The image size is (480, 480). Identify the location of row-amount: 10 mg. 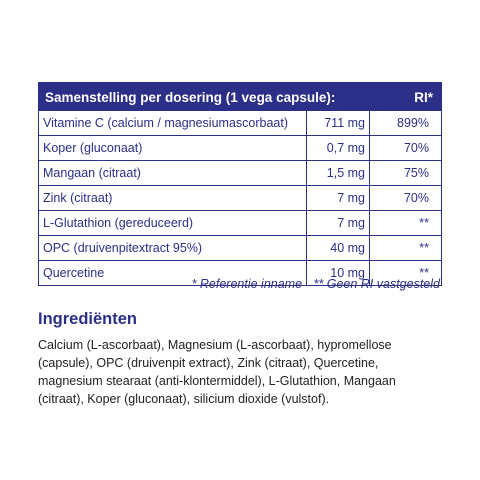
(338, 273).